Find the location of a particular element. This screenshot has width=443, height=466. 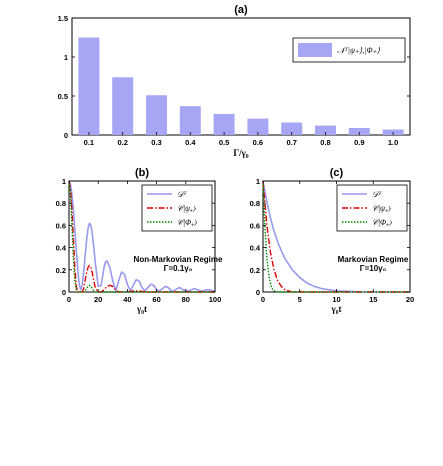

legend-label-c-2: 𝒞|Φ₊⟩ is located at coordinates (382, 222).